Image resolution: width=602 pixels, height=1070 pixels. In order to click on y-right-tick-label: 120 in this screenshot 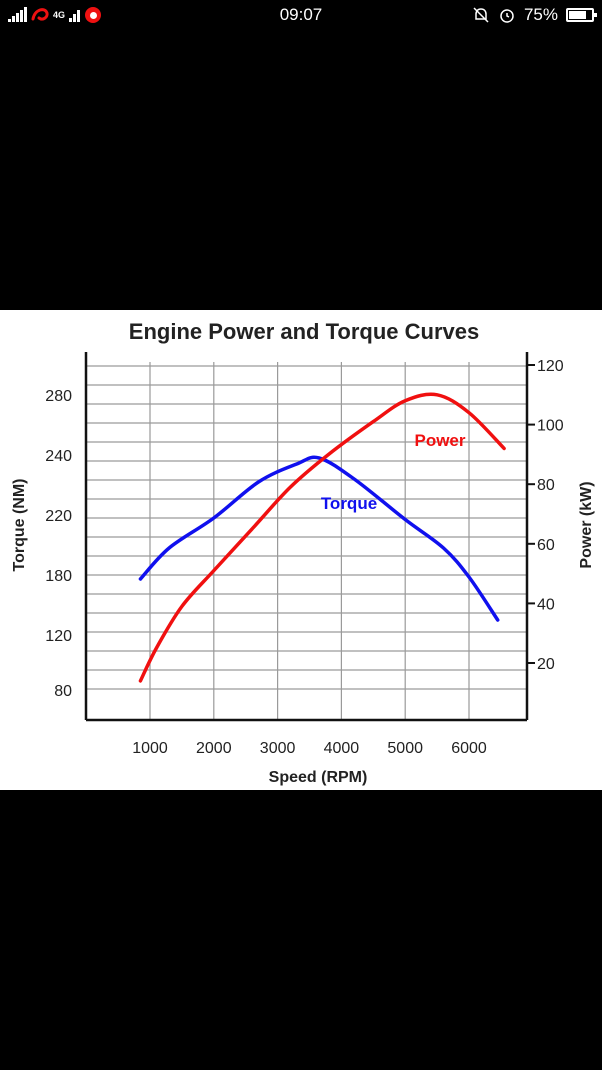, I will do `click(550, 366)`.